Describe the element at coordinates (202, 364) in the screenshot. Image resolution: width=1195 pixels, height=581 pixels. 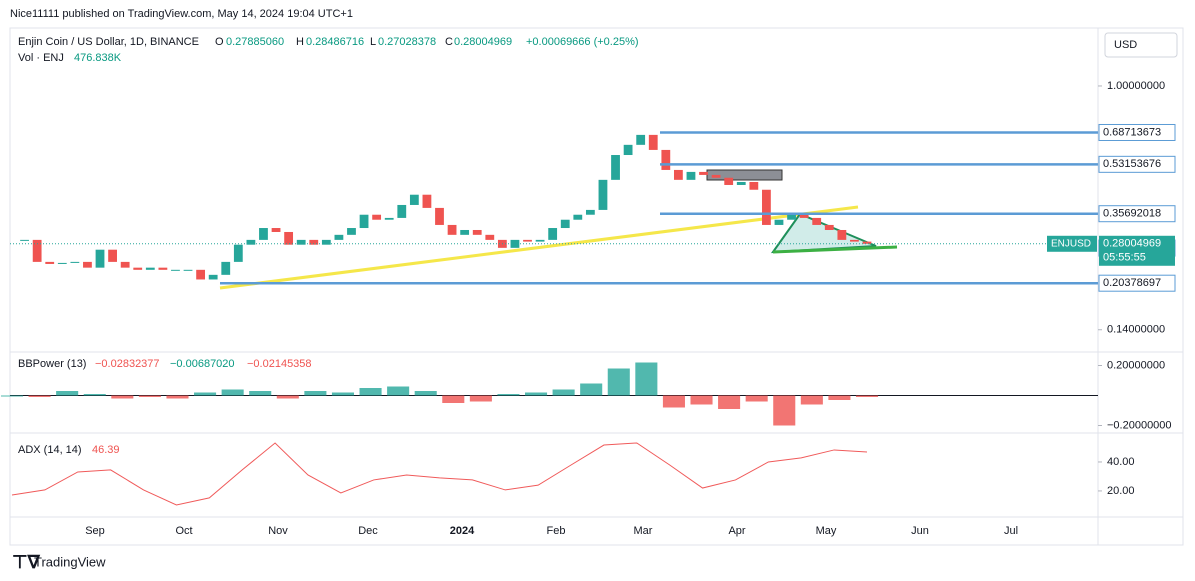
I see `bb-value: −0.00687020` at that location.